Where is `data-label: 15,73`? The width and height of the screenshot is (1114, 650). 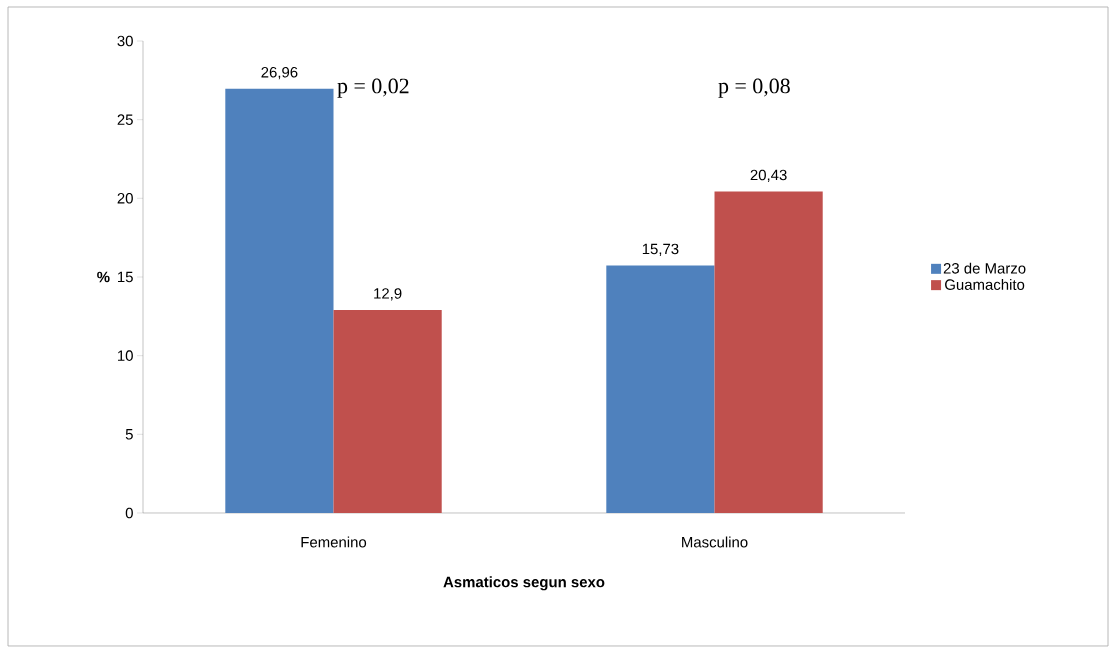 data-label: 15,73 is located at coordinates (660, 249).